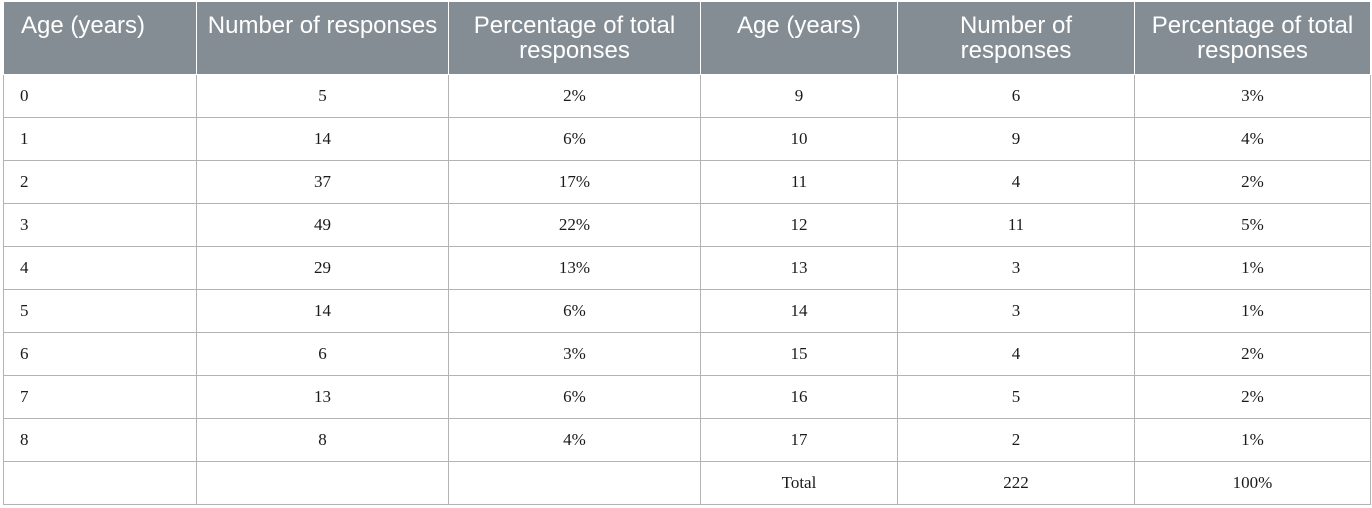 The width and height of the screenshot is (1372, 508). I want to click on table-row: 1 14 6% 10 9 4%, so click(687, 138).